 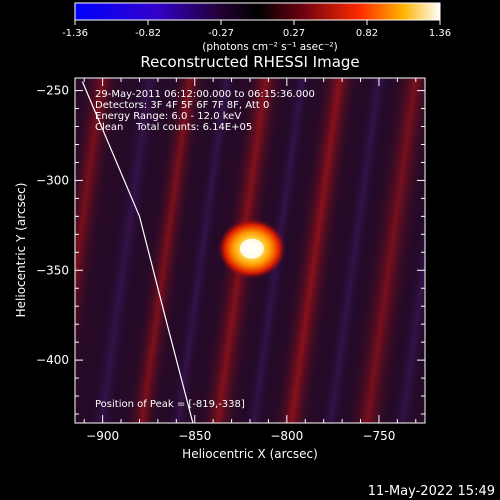 I want to click on y-tick-label: −400, so click(x=52, y=360).